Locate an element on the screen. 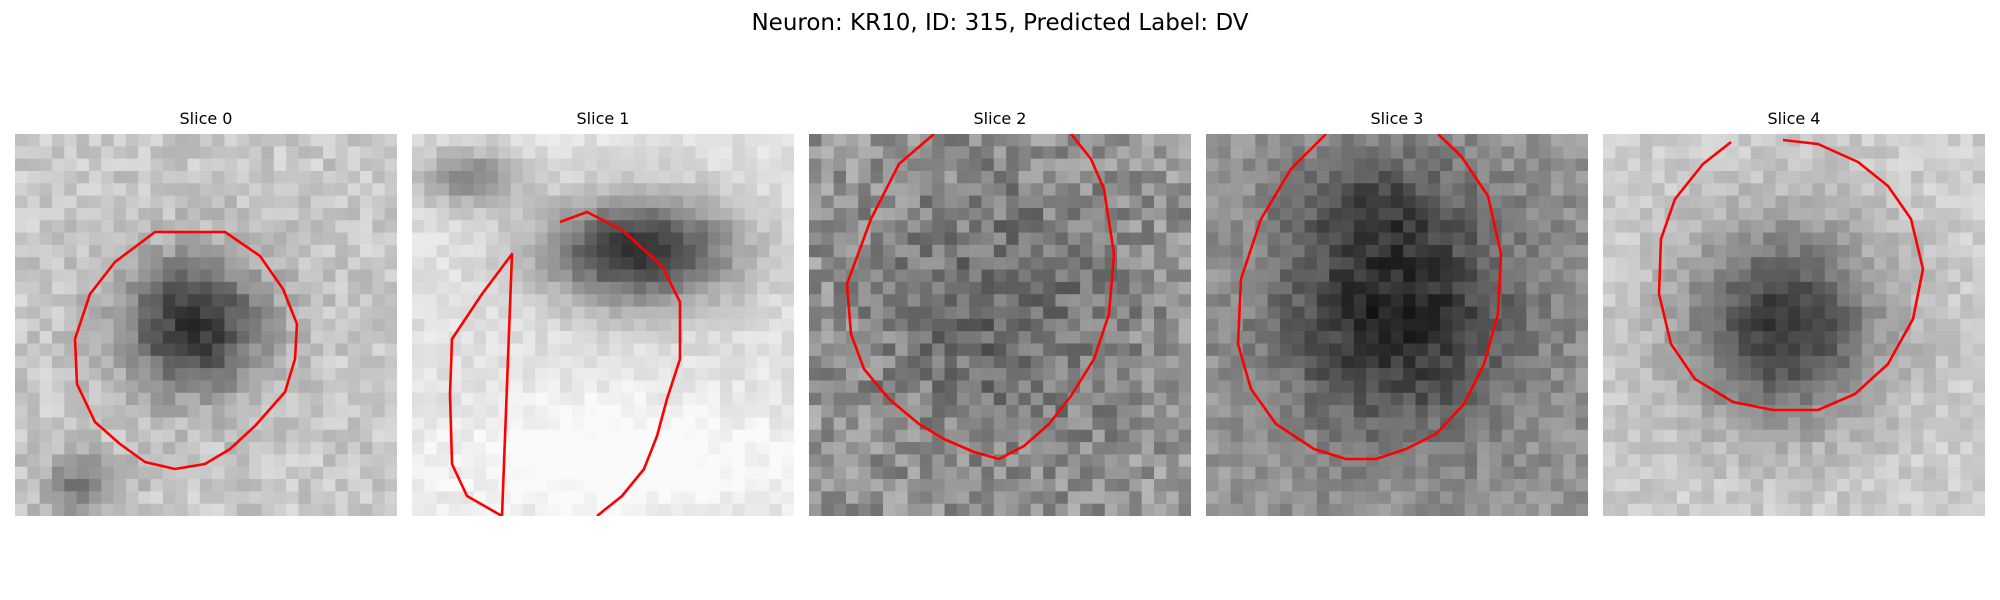 This screenshot has height=600, width=2000. panel-title: Slice 0 is located at coordinates (206, 118).